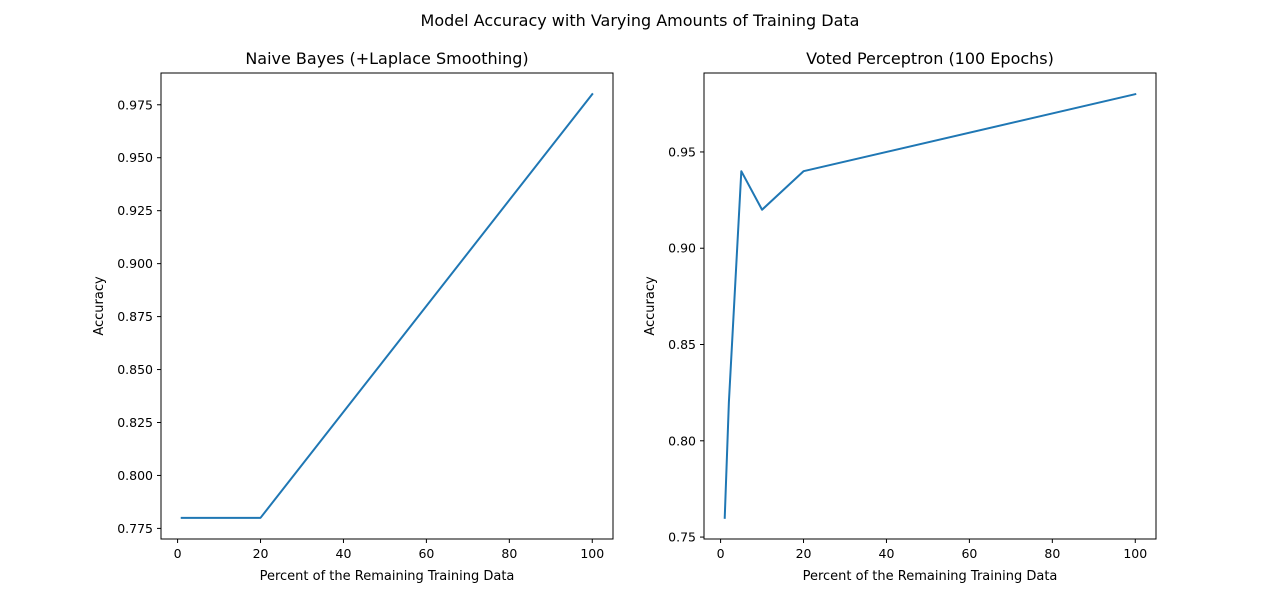 The image size is (1284, 606). Describe the element at coordinates (135, 316) in the screenshot. I see `y-tick-label: 0.875` at that location.